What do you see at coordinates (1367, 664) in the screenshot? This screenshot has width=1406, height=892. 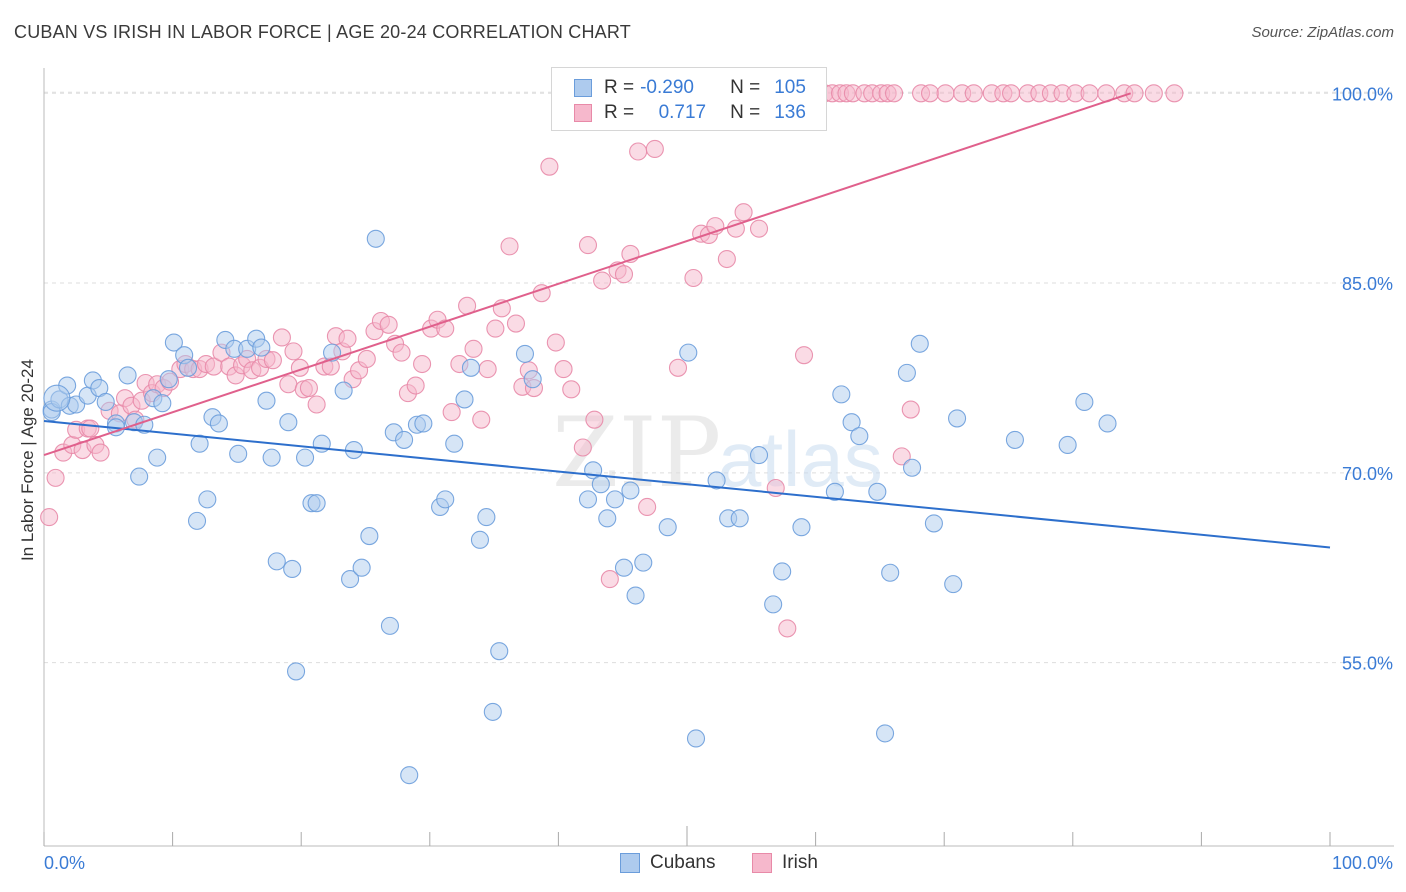 I see `y-tick-label: 55.0%` at bounding box center [1367, 664].